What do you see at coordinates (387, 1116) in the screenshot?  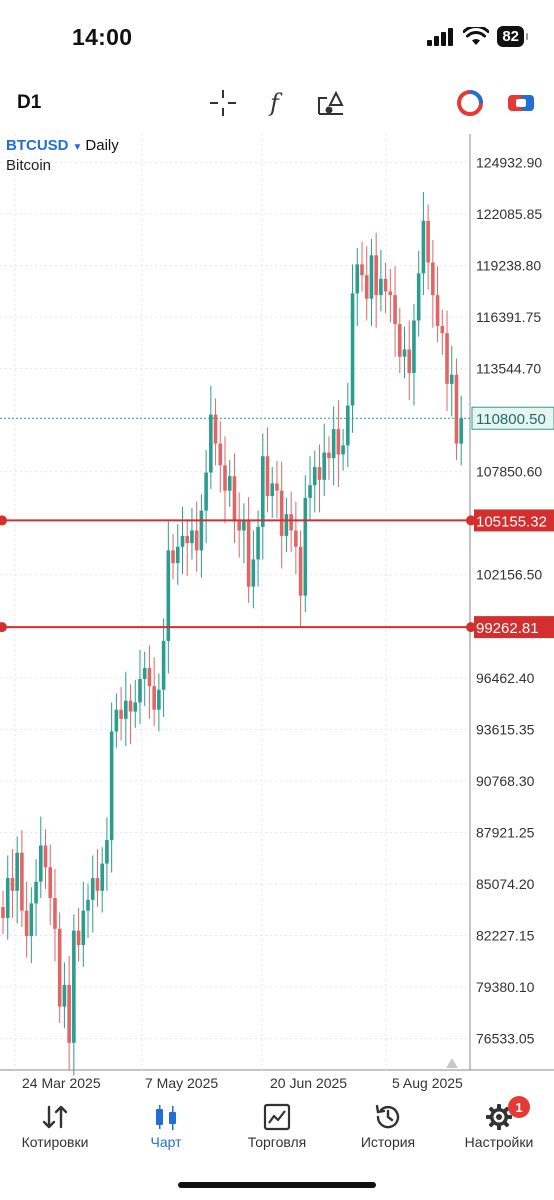 I see `history-clock-icon` at bounding box center [387, 1116].